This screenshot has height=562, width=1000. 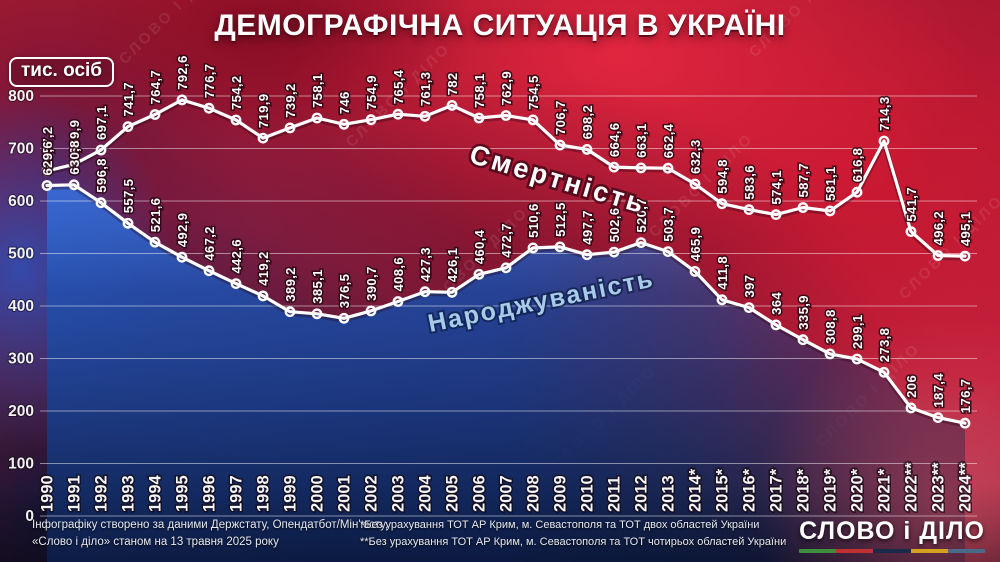 What do you see at coordinates (344, 291) in the screenshot?
I see `data-point-value-label: 376,5` at bounding box center [344, 291].